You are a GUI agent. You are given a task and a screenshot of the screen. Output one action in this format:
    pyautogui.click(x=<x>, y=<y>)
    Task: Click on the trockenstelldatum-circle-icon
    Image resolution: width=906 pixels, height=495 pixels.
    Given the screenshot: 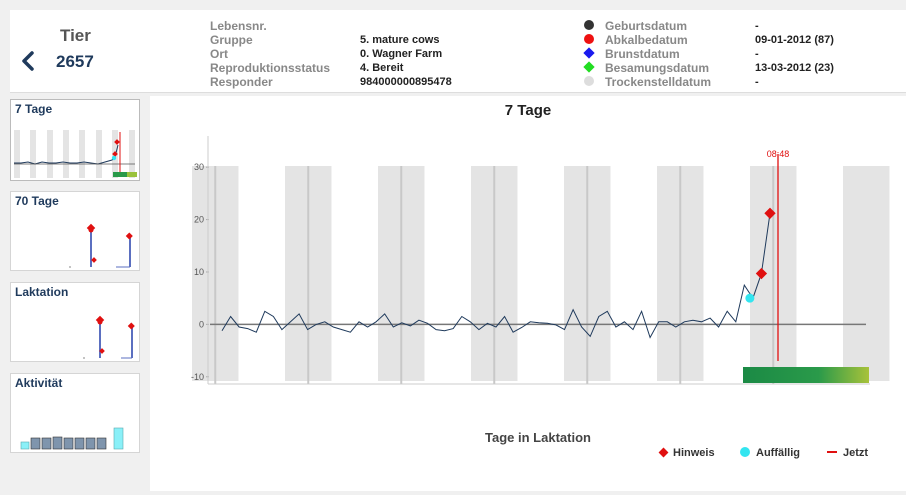 What is the action you would take?
    pyautogui.click(x=589, y=81)
    